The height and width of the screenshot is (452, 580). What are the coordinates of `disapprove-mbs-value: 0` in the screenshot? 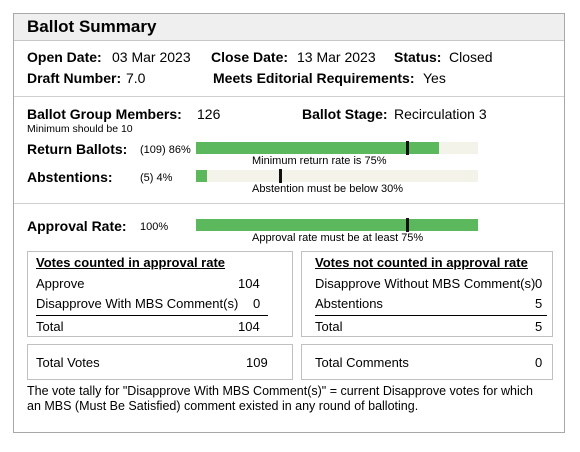 It's located at (257, 303).